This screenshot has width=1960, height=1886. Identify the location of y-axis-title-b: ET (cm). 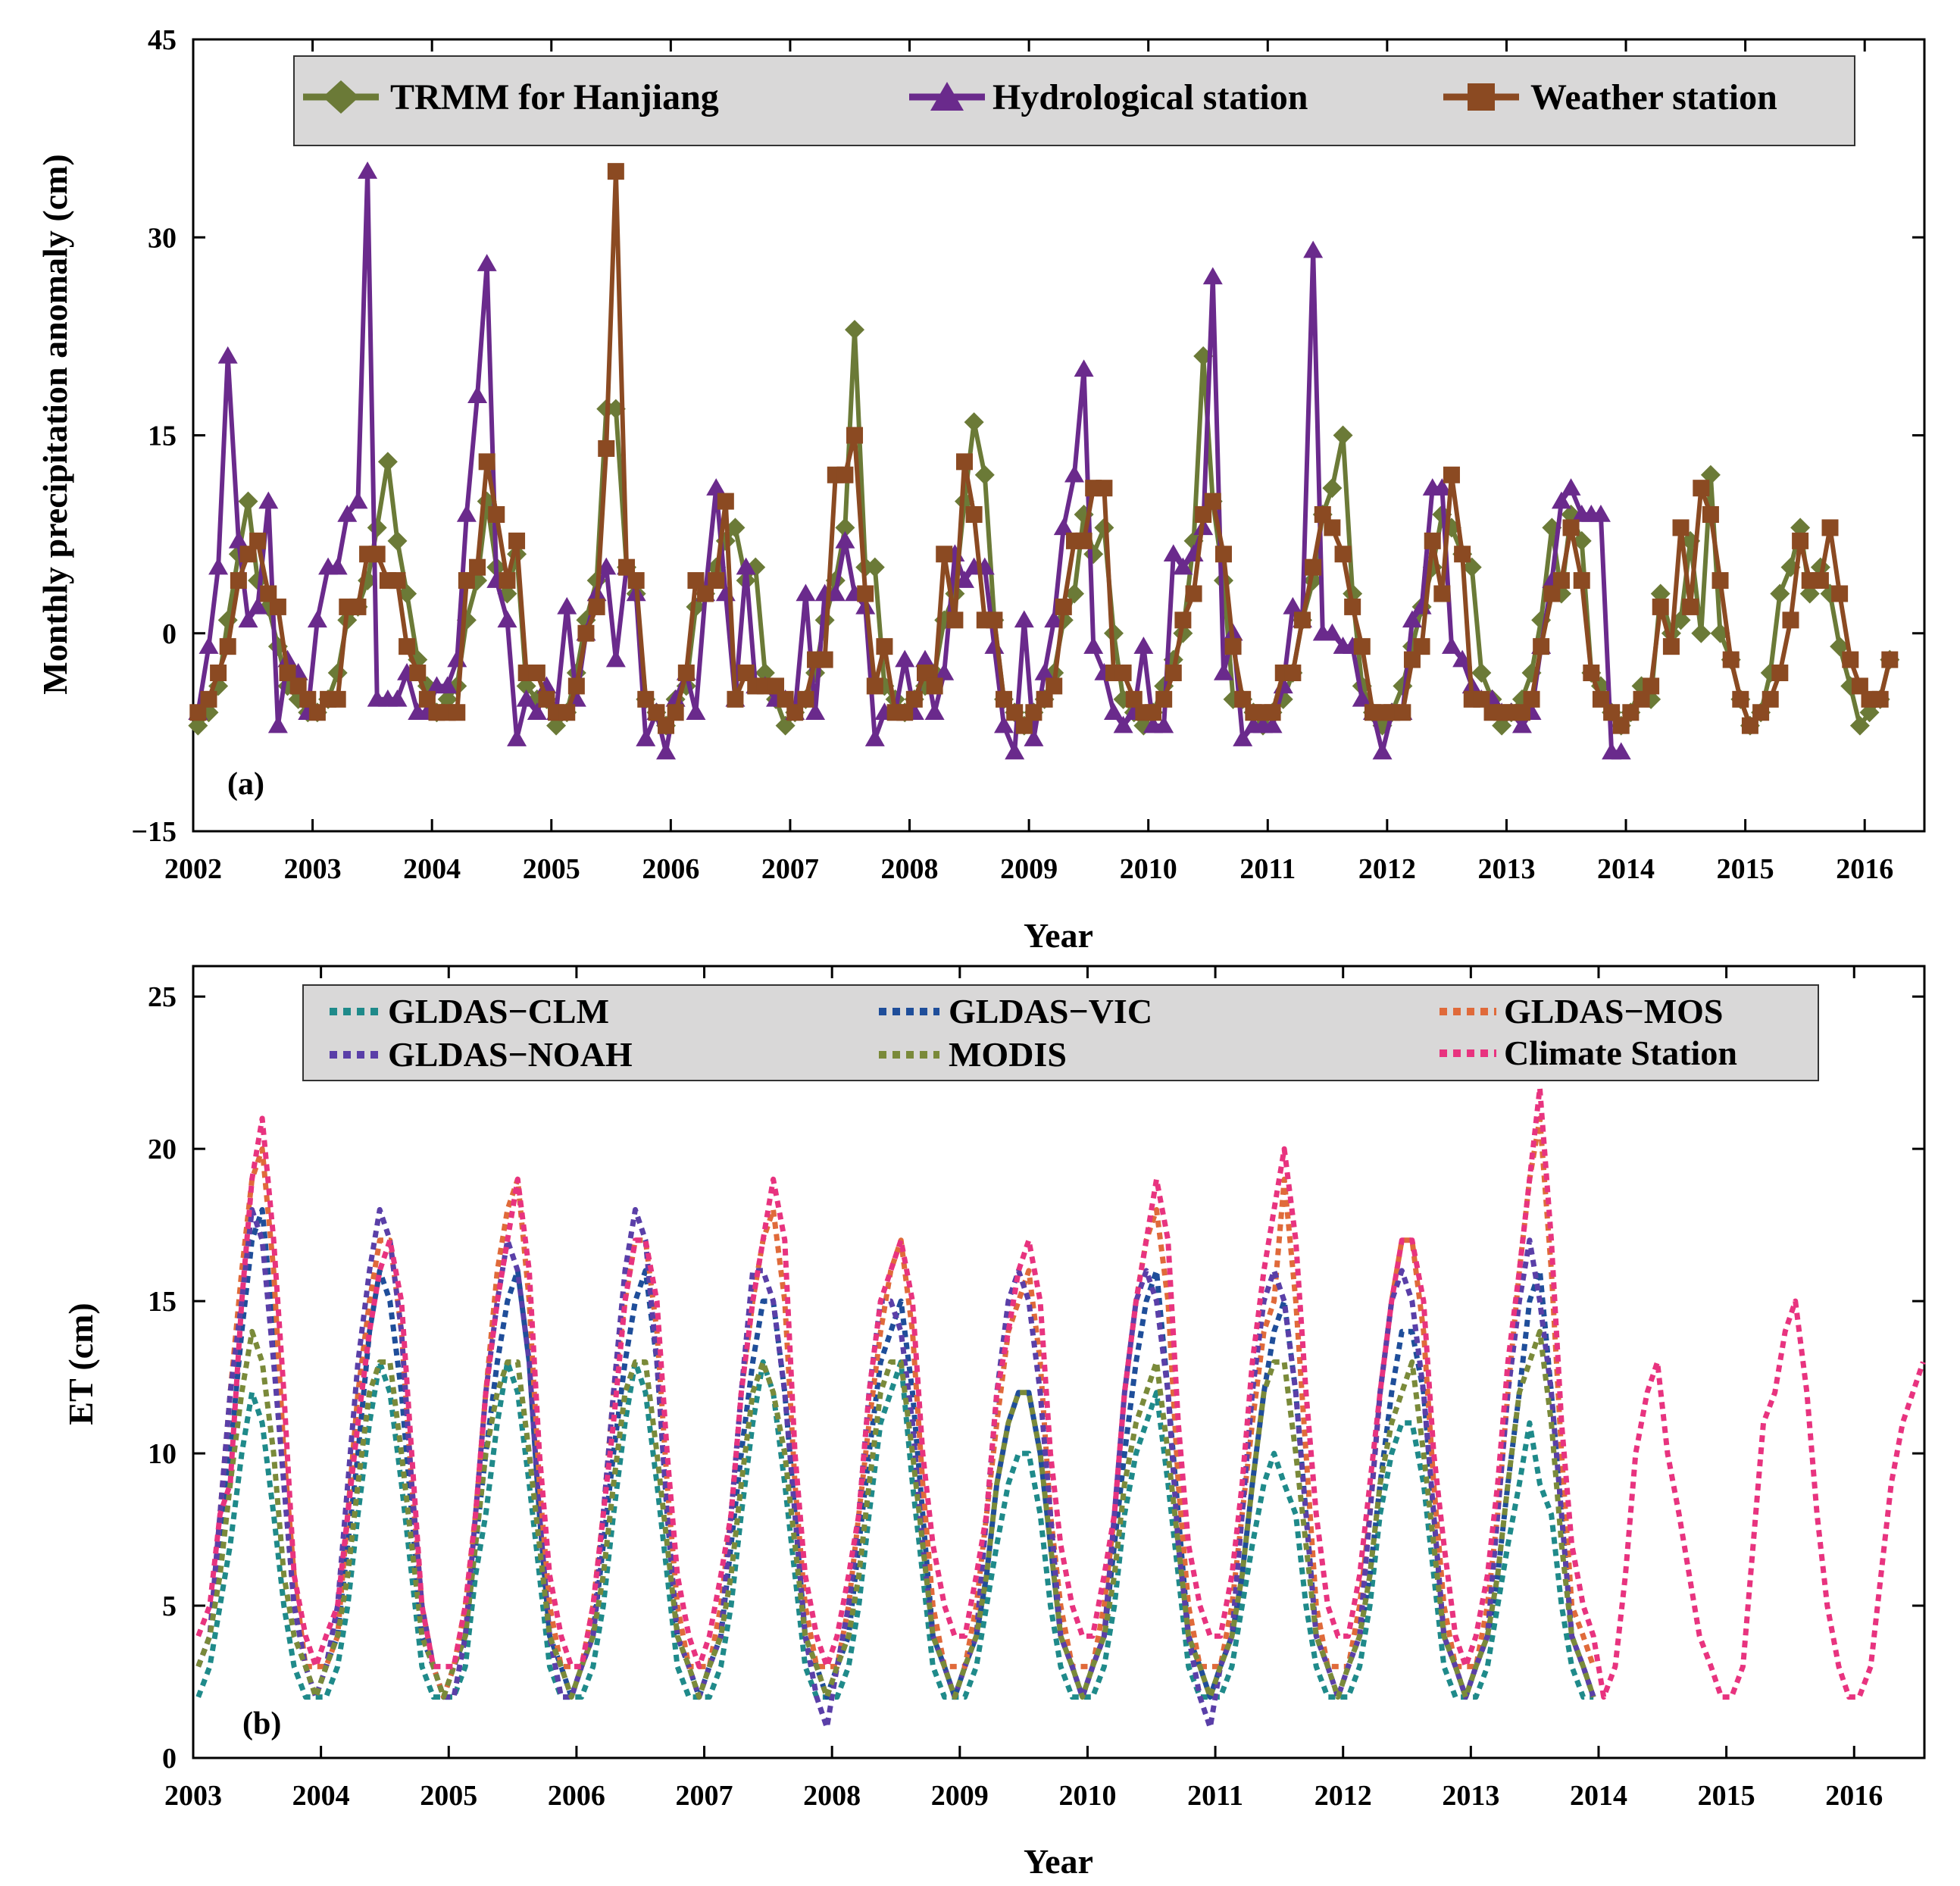
(80, 1364).